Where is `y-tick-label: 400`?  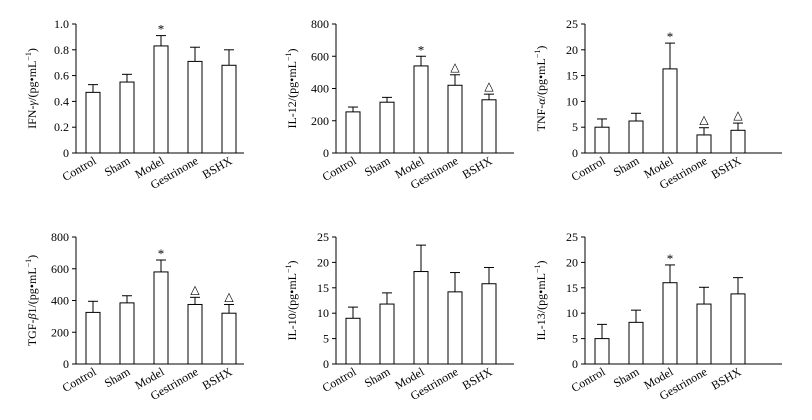 y-tick-label: 400 is located at coordinates (320, 89).